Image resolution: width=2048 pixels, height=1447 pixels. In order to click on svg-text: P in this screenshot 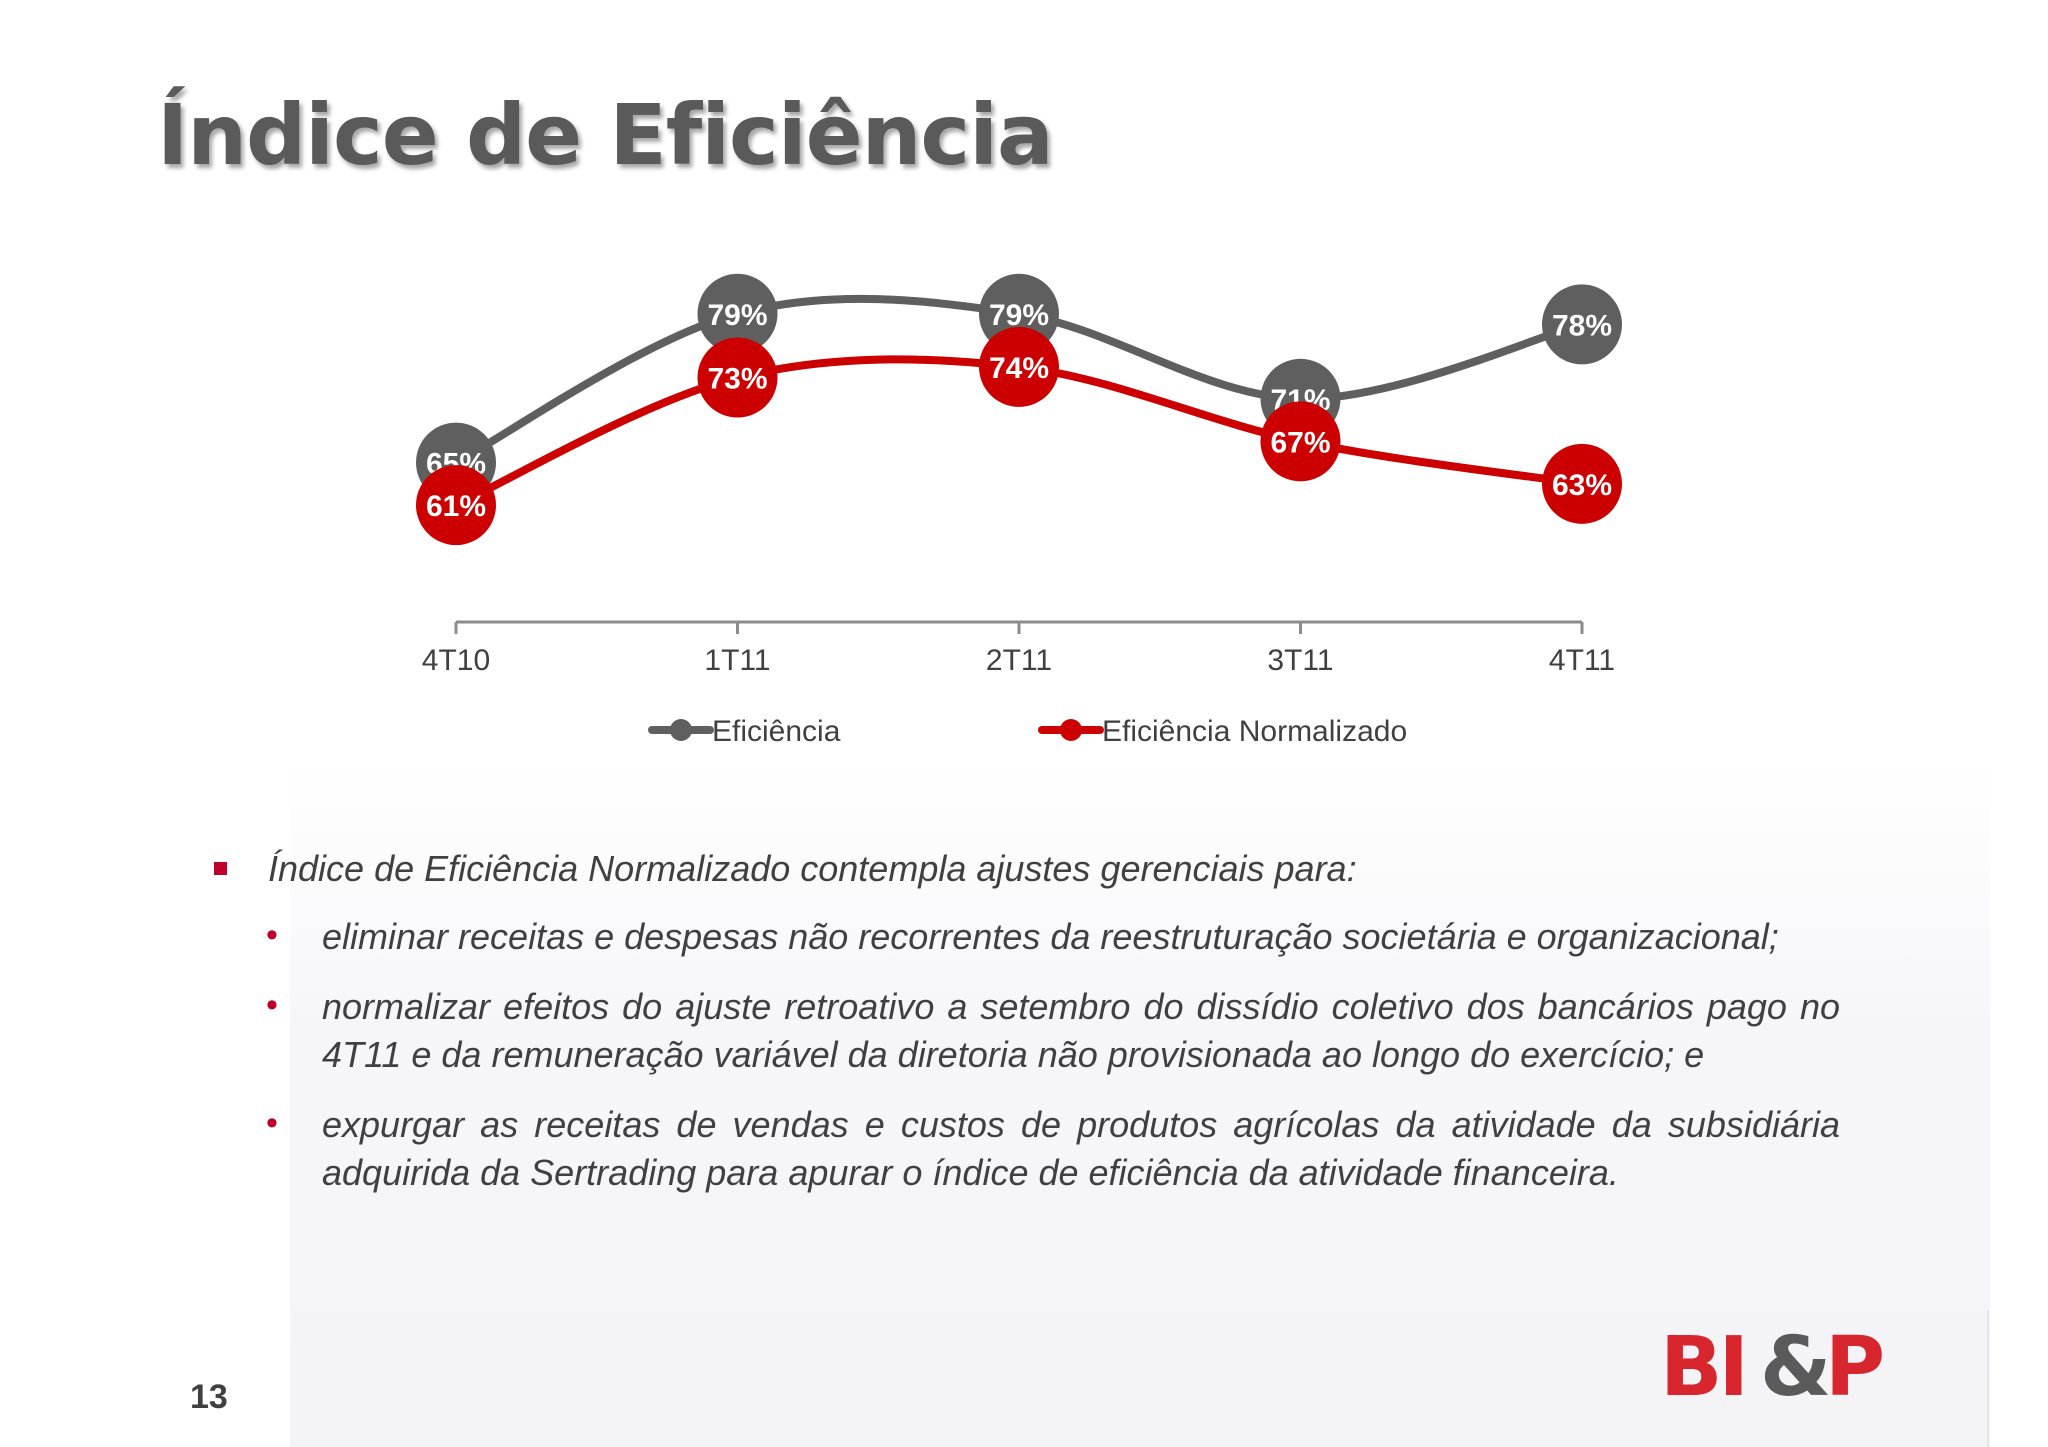, I will do `click(1853, 1365)`.